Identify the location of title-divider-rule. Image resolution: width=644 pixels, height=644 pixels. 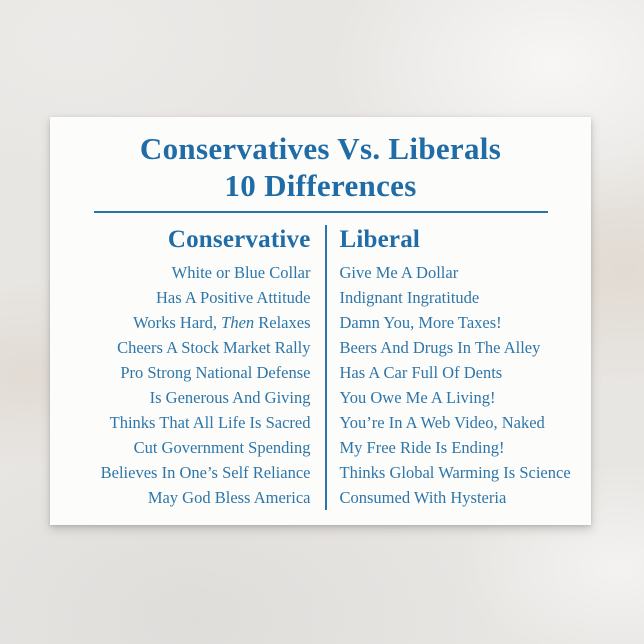
(320, 212).